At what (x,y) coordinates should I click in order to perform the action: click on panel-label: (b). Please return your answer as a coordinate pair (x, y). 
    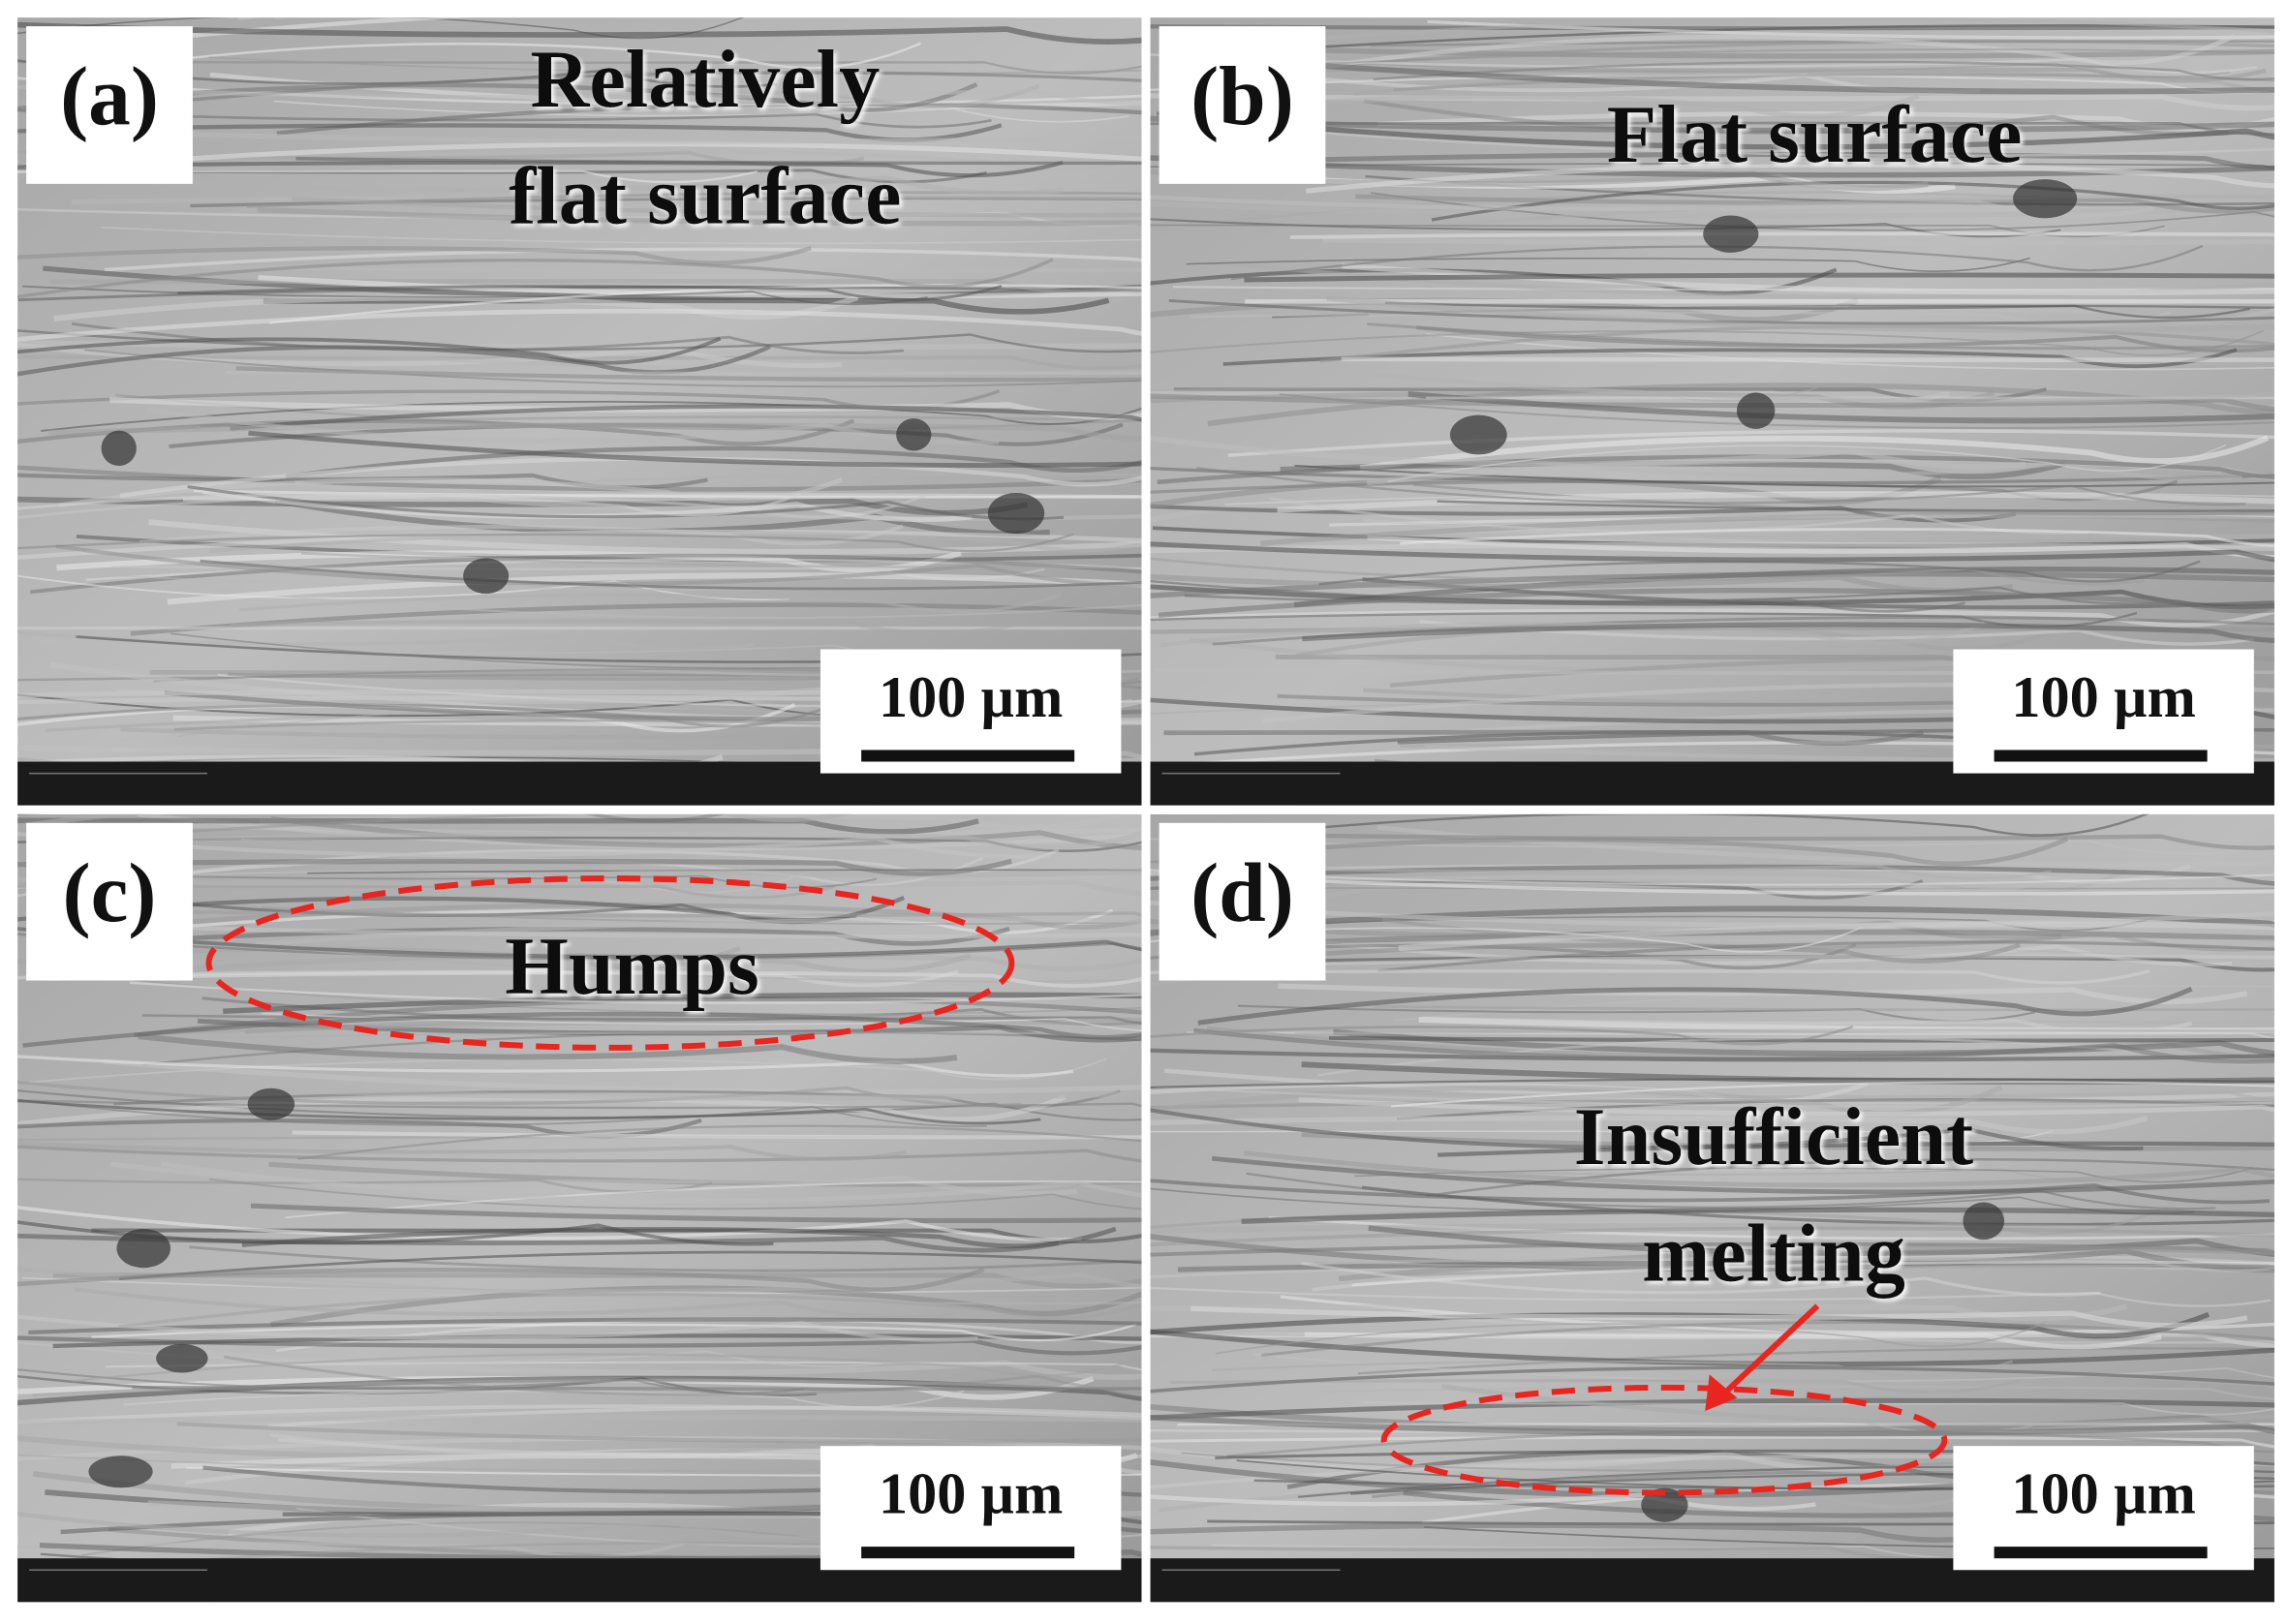
    Looking at the image, I should click on (1242, 96).